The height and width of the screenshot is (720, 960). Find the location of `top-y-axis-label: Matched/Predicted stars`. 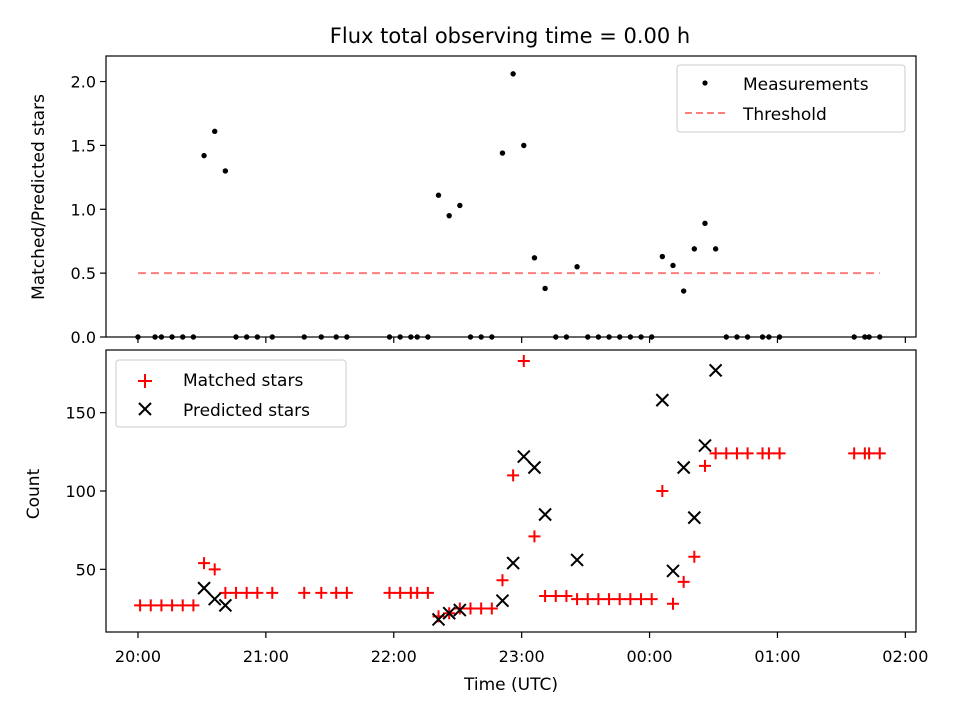

top-y-axis-label: Matched/Predicted stars is located at coordinates (39, 197).